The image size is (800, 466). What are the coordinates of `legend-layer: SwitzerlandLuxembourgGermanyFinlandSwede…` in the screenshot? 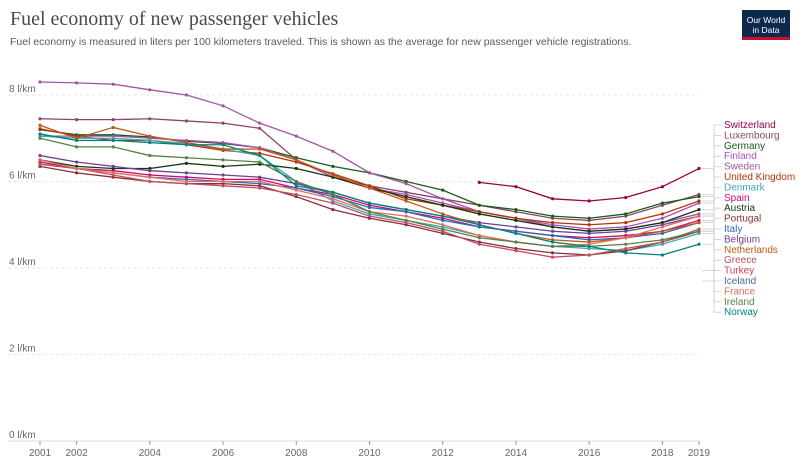 It's located at (748, 219).